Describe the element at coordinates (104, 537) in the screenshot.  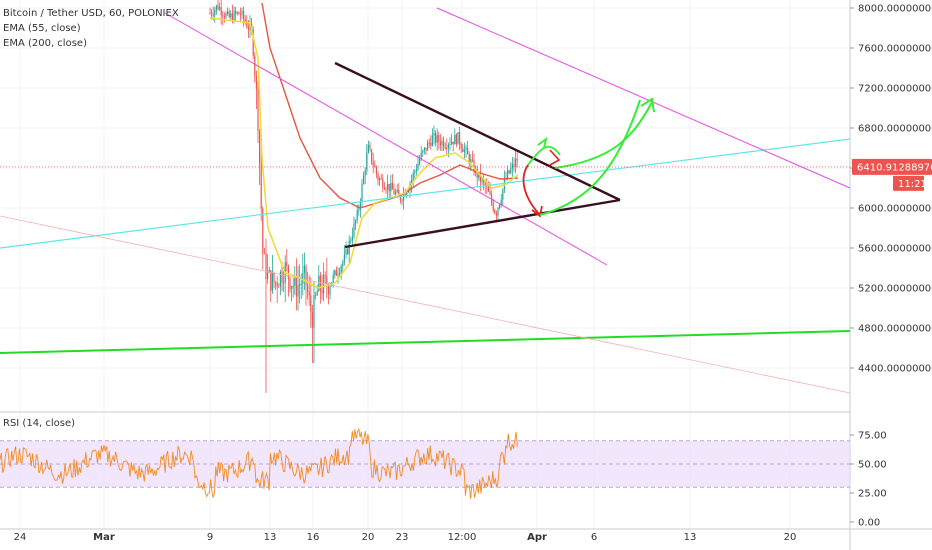
I see `time-tick-label: Mar` at that location.